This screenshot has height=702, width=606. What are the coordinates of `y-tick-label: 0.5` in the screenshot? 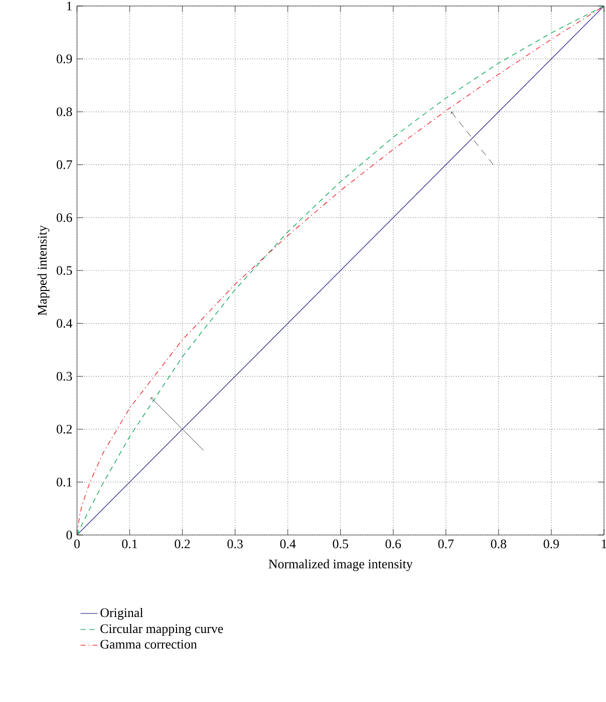 It's located at (64, 270).